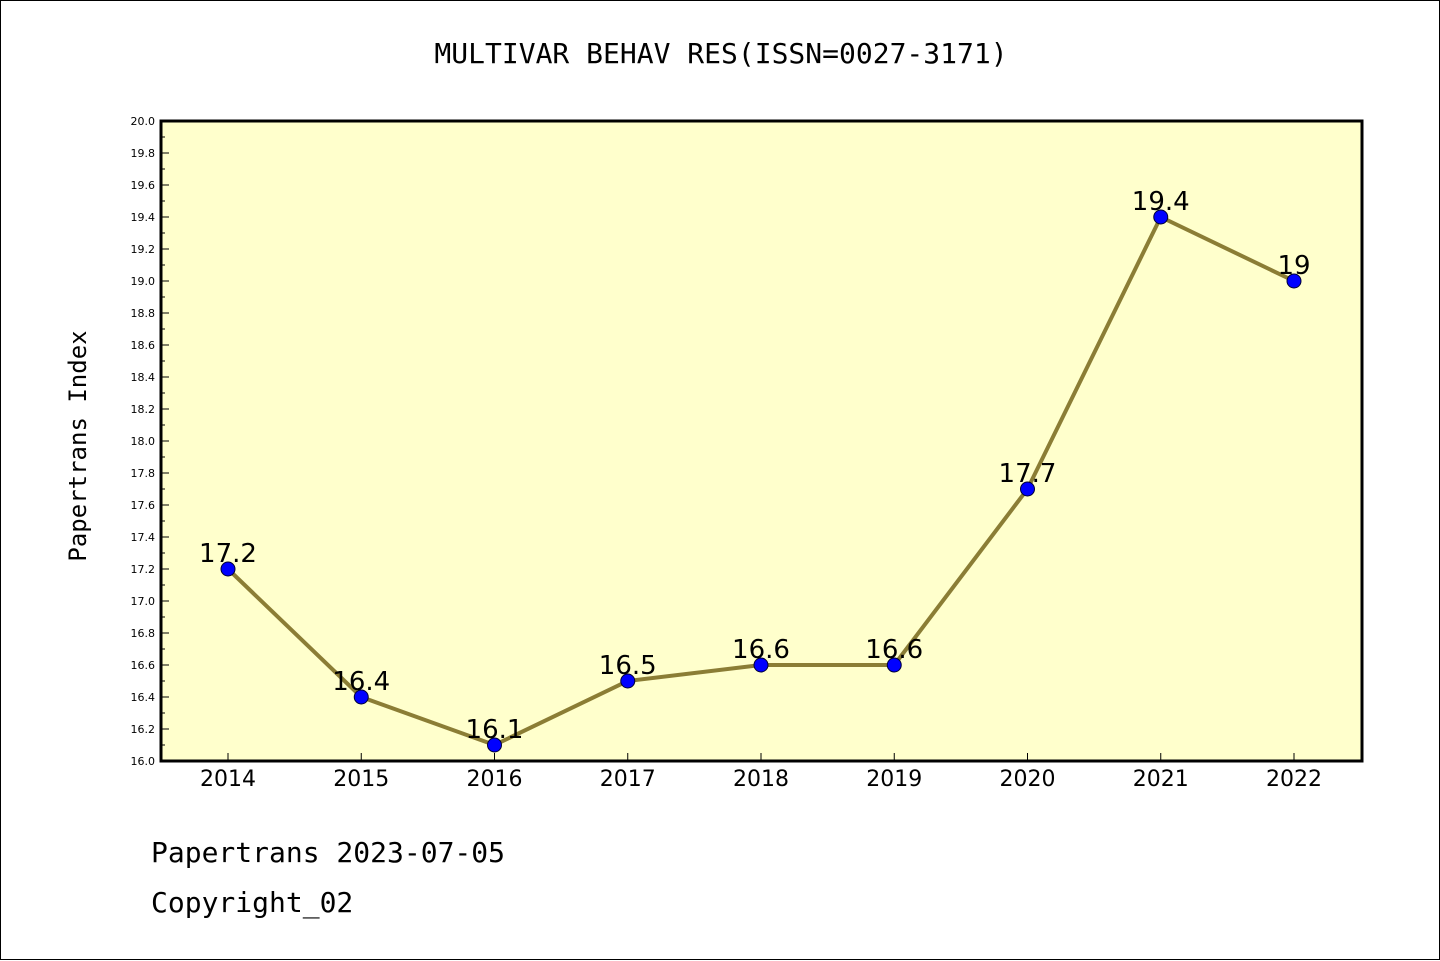  I want to click on y-tick-label: 16.6, so click(143, 665).